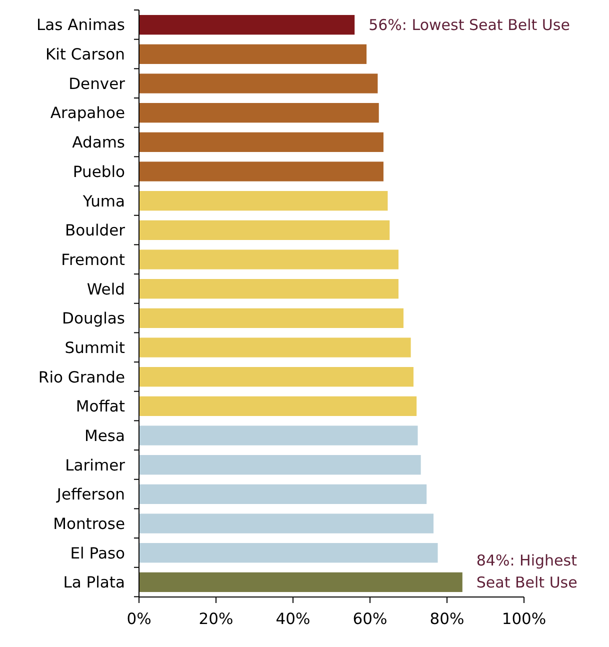 This screenshot has width=609, height=647. I want to click on x-tick-label: 20%, so click(216, 619).